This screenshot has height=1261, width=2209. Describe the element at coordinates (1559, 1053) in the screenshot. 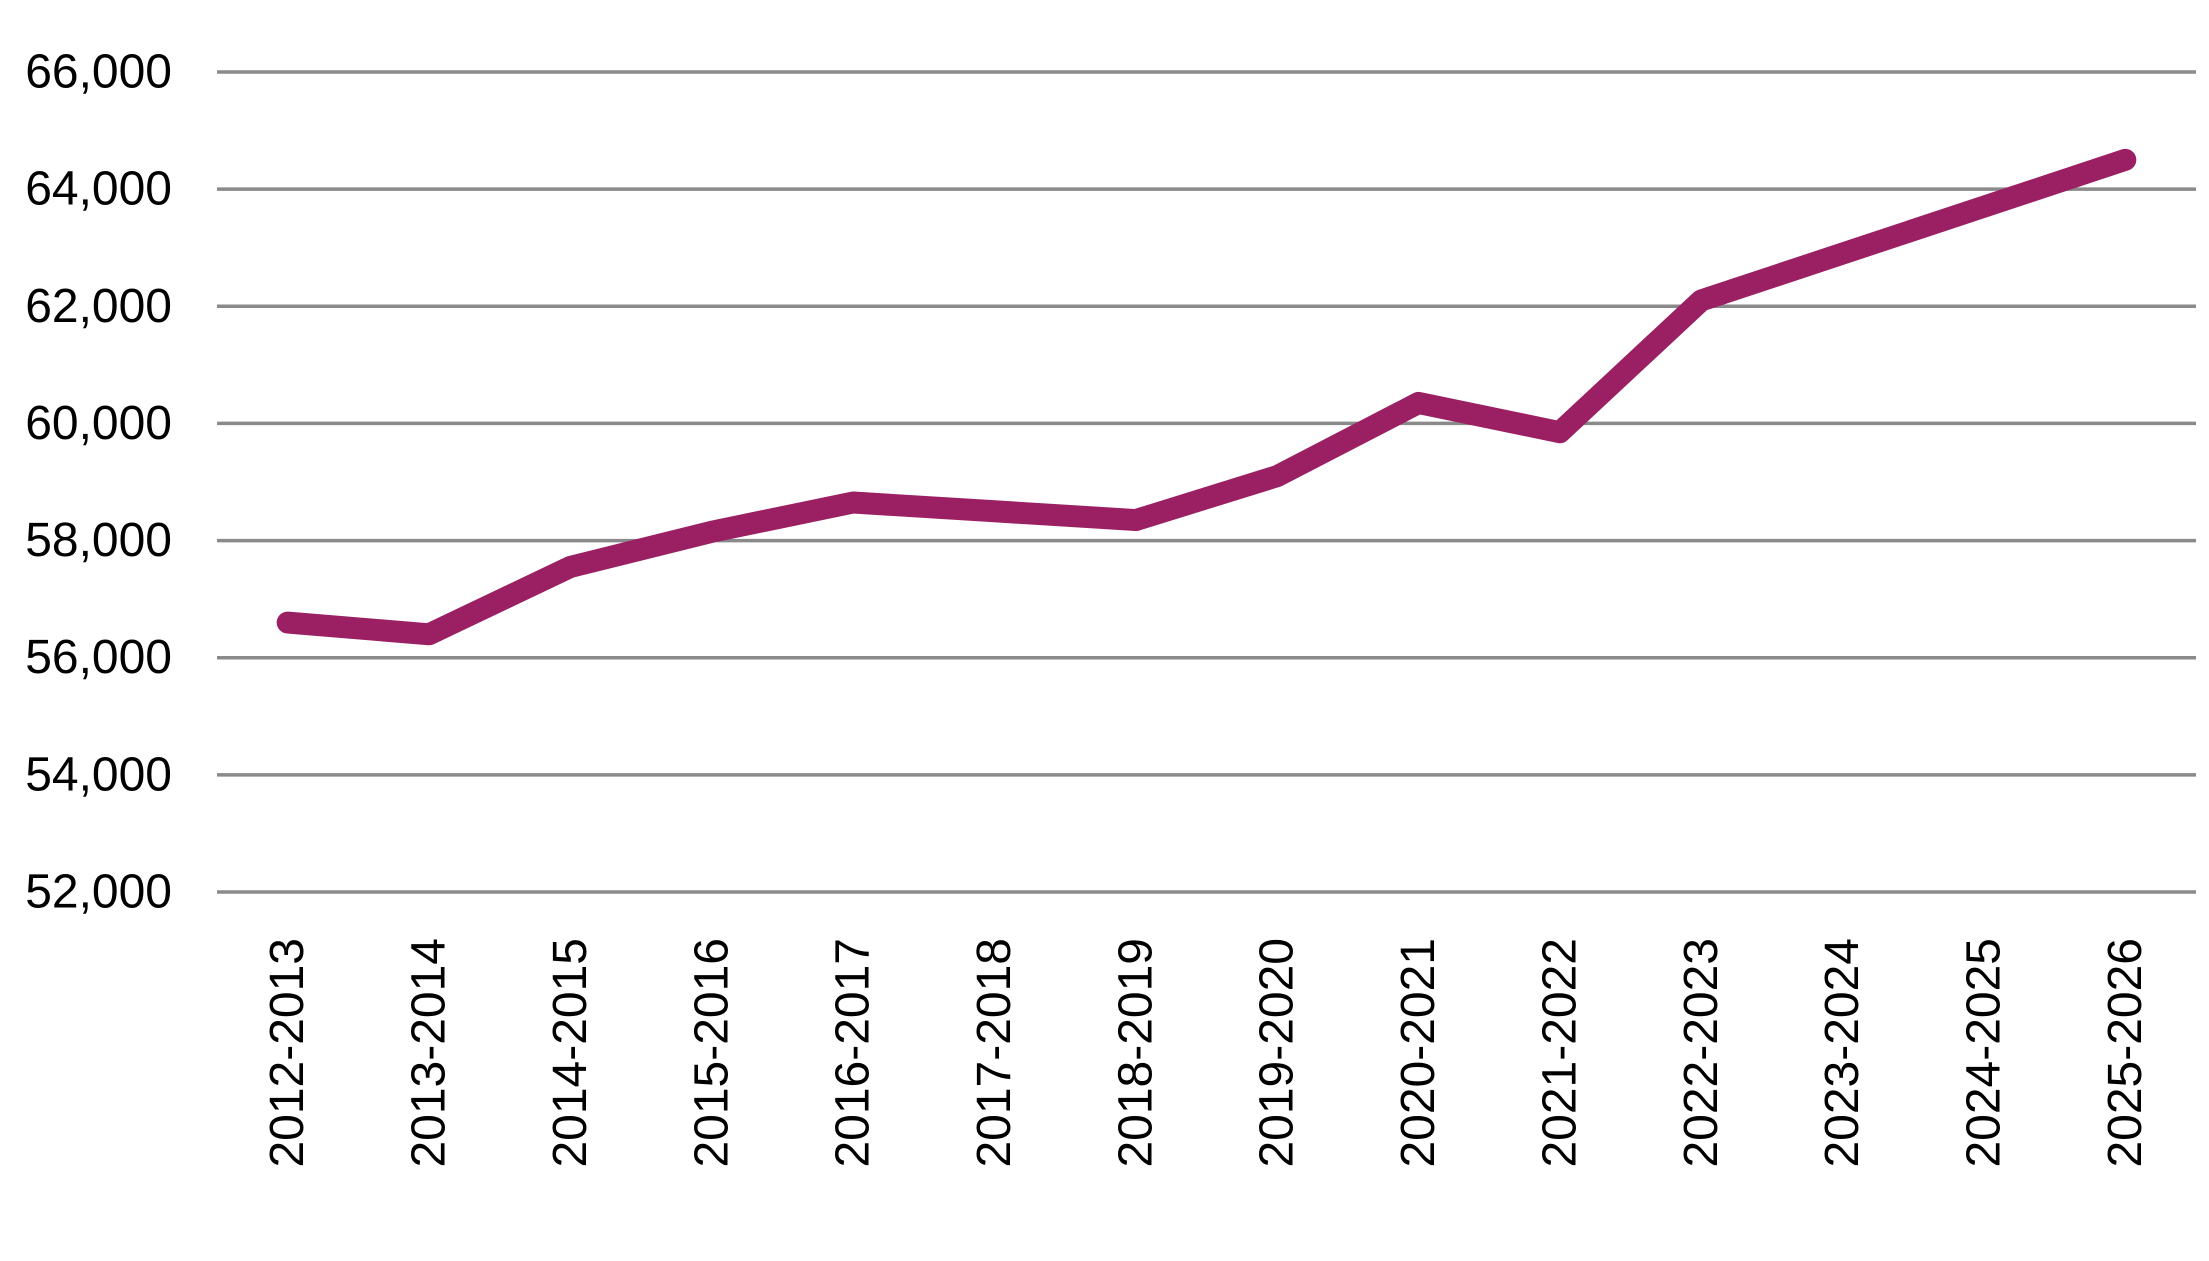

I see `x-axis-label: 2021-2022` at that location.